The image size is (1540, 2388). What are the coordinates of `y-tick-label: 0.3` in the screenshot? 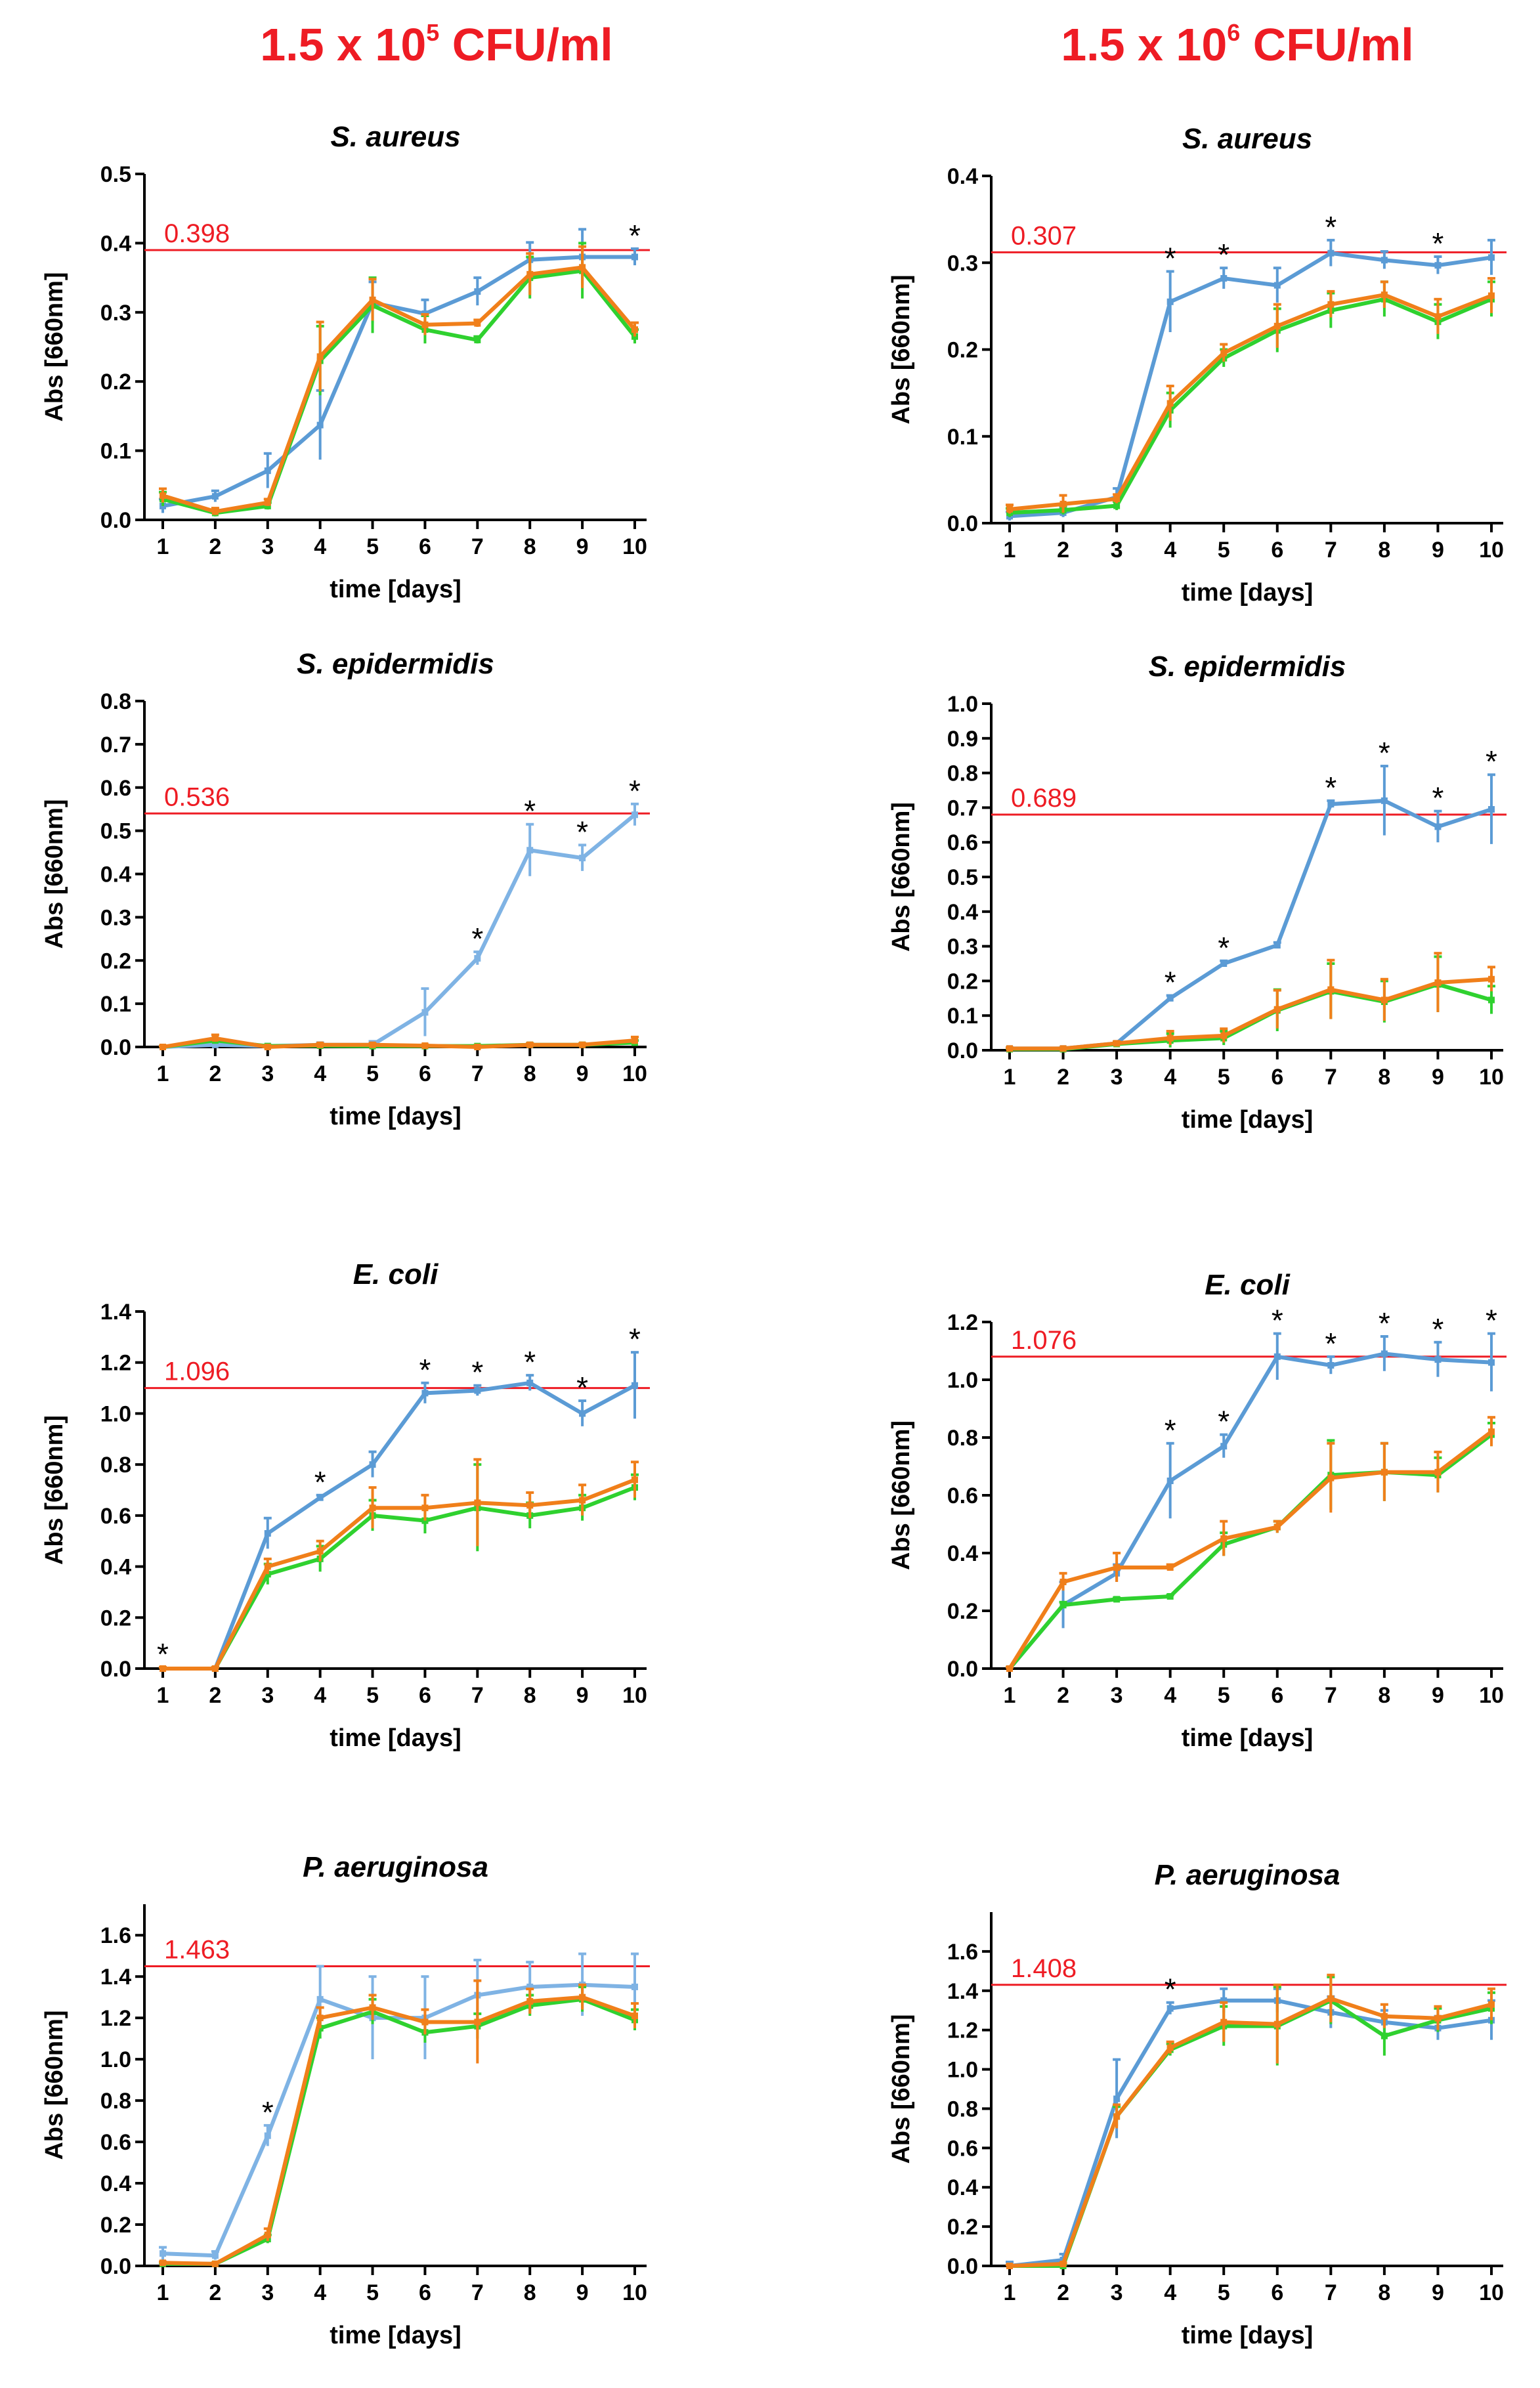 It's located at (962, 947).